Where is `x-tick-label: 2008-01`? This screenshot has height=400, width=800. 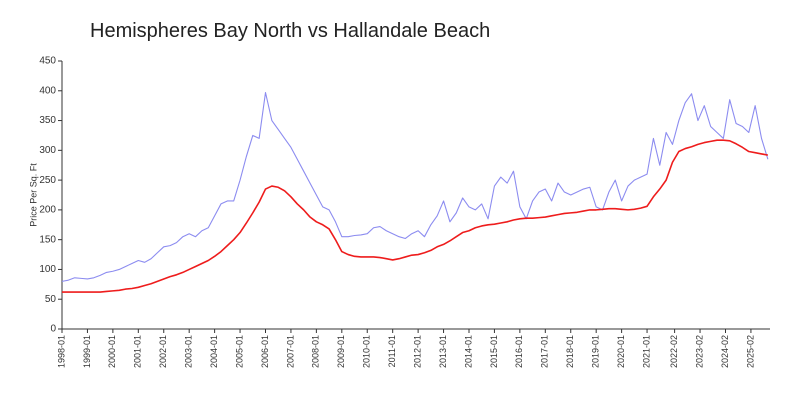 x-tick-label: 2008-01 is located at coordinates (316, 351).